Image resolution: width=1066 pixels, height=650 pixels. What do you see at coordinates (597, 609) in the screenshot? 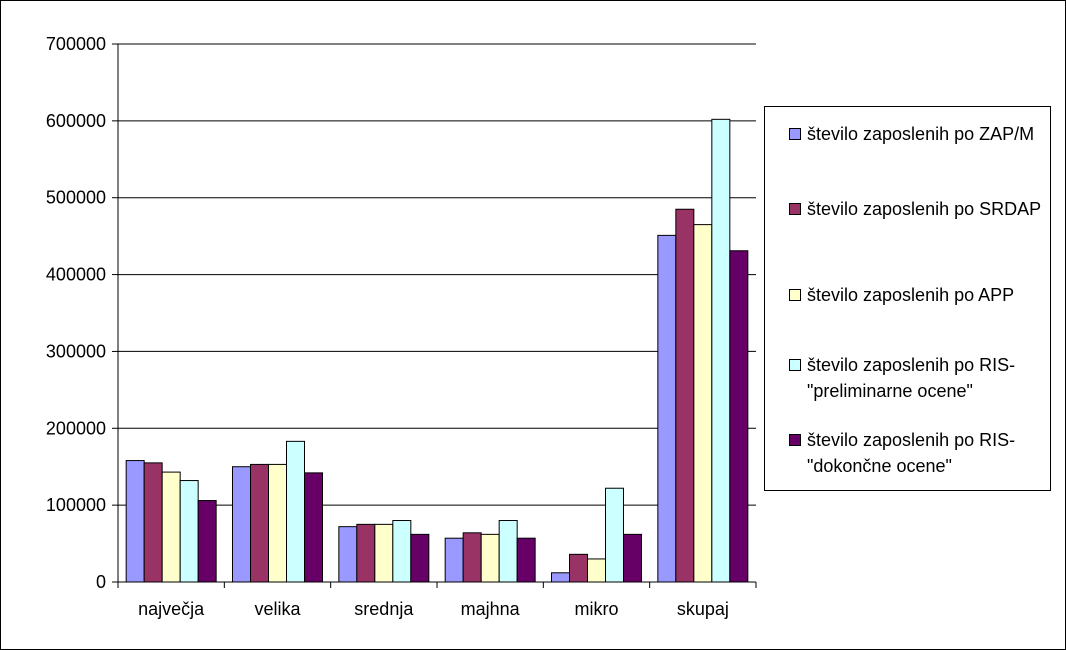
I see `x-tick-label: mikro` at bounding box center [597, 609].